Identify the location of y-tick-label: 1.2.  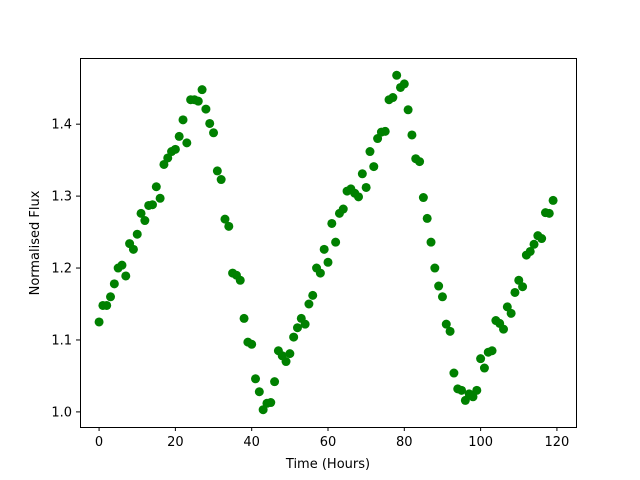
(61, 269).